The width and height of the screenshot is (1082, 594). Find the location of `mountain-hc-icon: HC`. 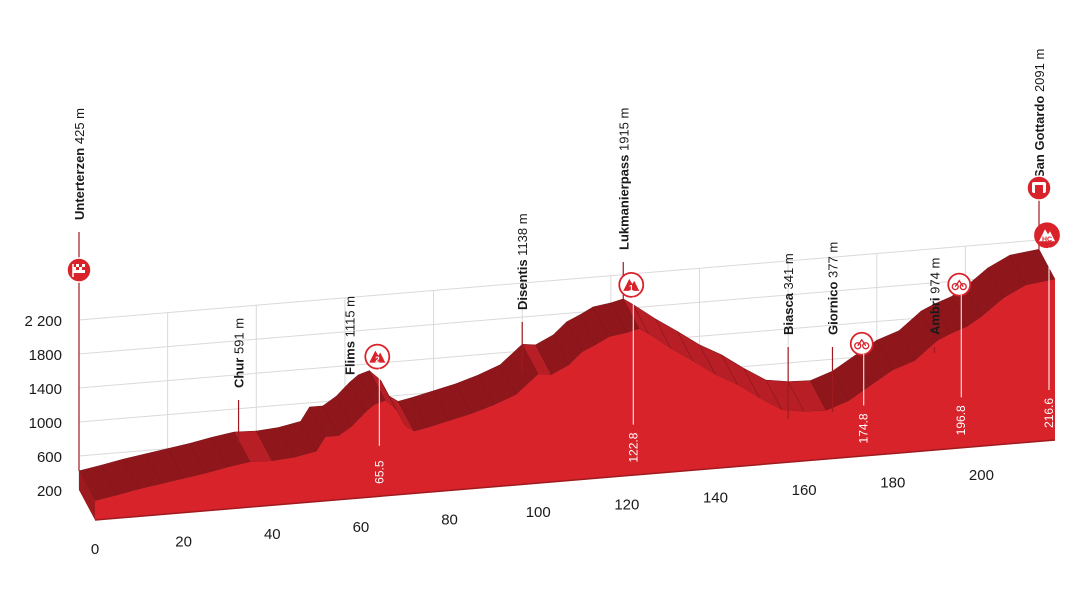

mountain-hc-icon: HC is located at coordinates (1047, 235).